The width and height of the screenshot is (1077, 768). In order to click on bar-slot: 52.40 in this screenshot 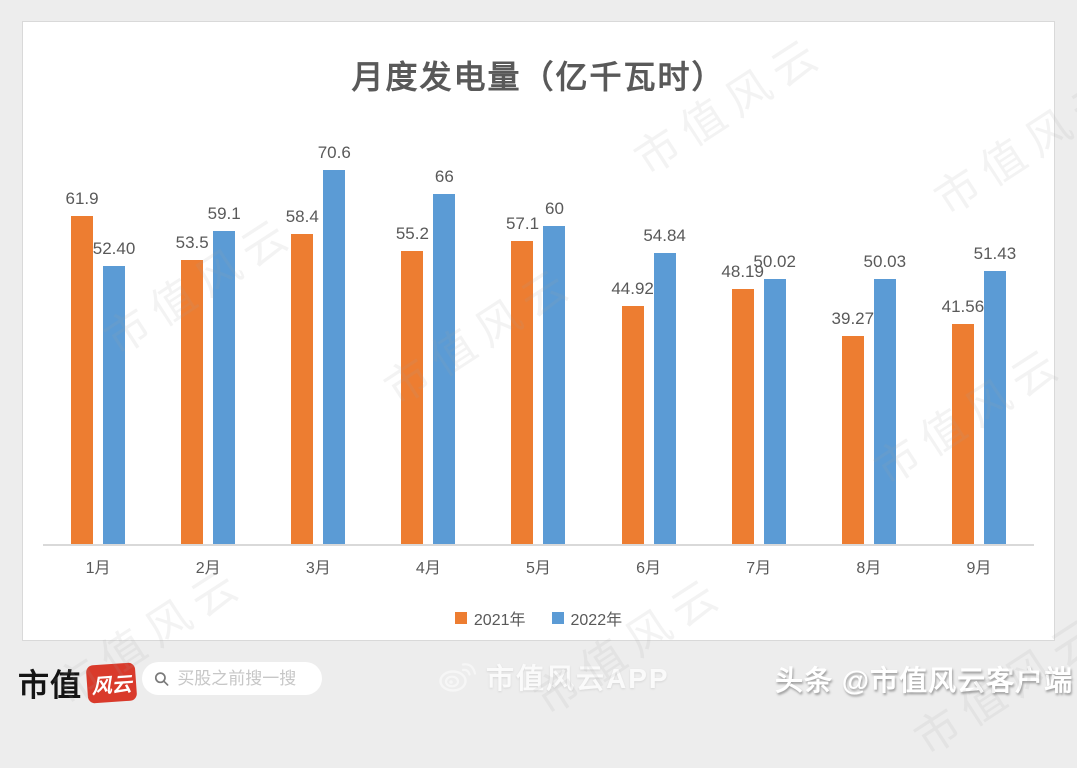, I will do `click(114, 391)`.